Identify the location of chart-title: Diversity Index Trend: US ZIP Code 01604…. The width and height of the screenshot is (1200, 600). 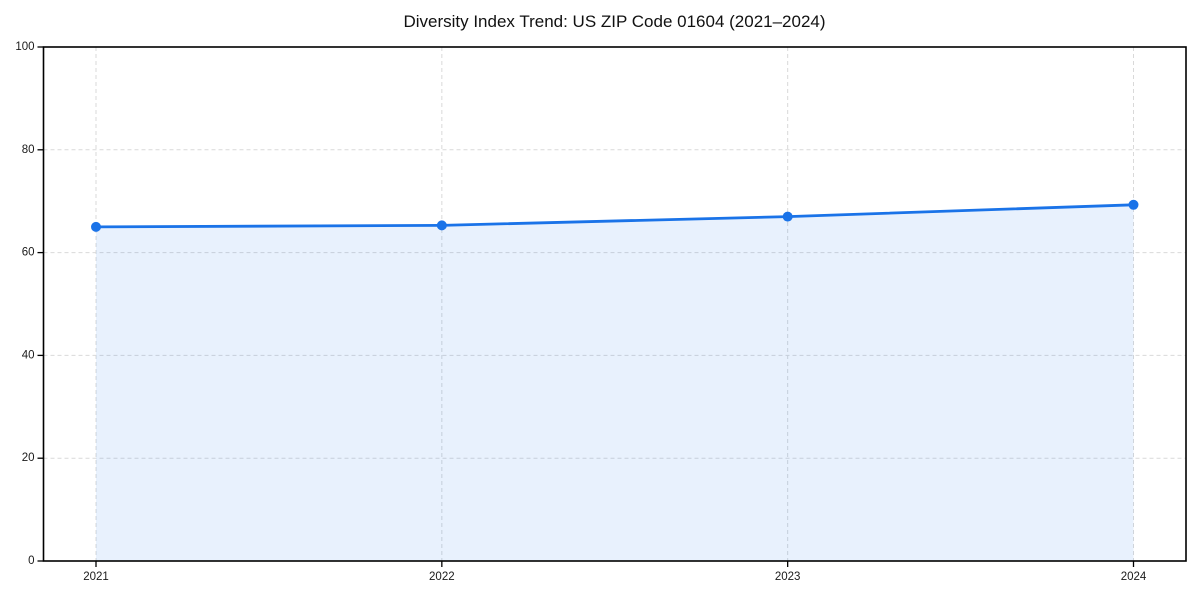
(614, 21).